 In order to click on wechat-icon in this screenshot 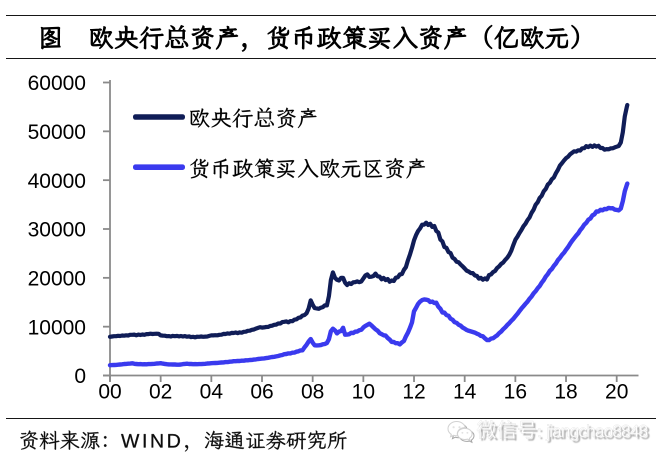, I will do `click(461, 432)`.